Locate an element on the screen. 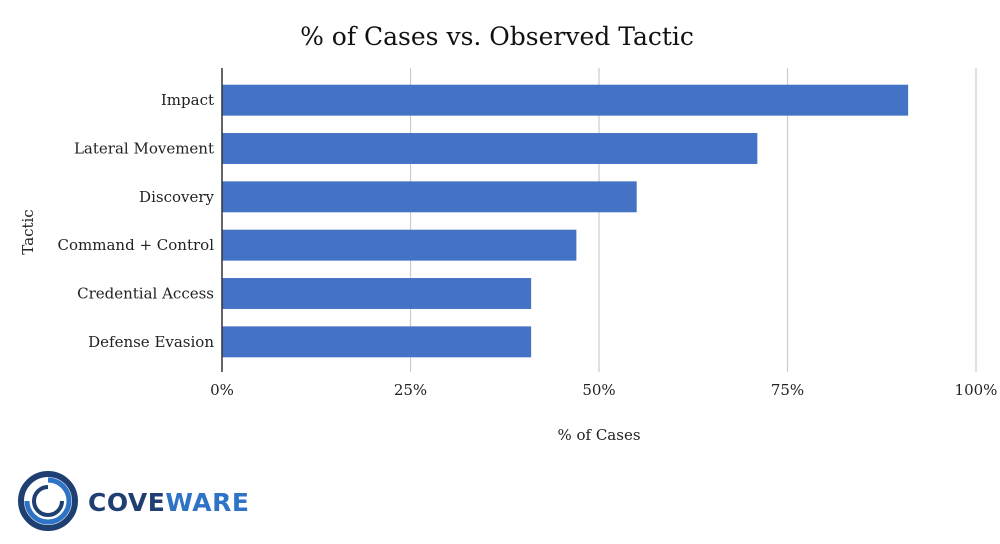  logo-emblem-icon is located at coordinates (48, 501).